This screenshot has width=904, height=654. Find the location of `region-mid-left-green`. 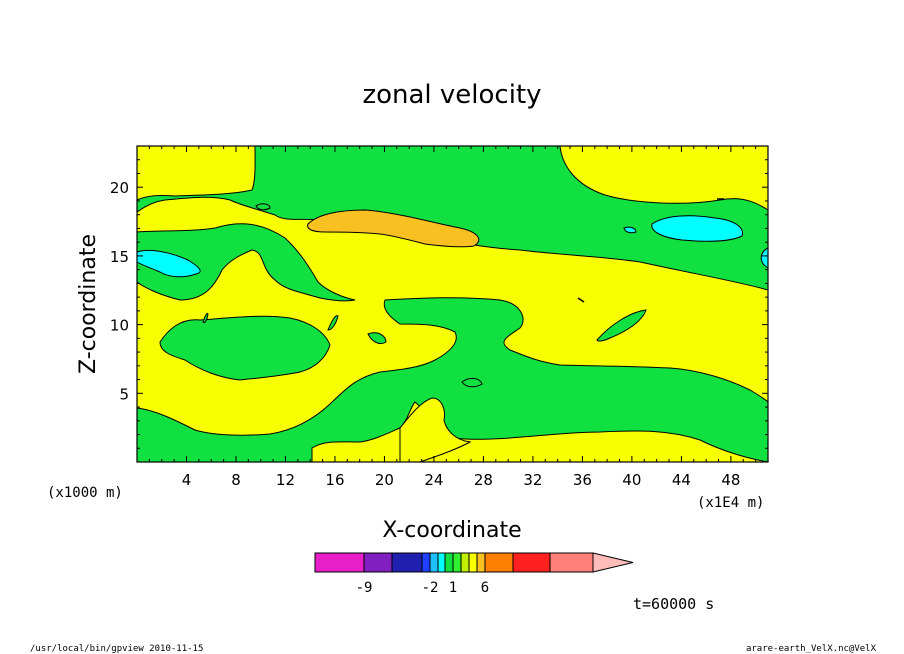

region-mid-left-green is located at coordinates (245, 348).